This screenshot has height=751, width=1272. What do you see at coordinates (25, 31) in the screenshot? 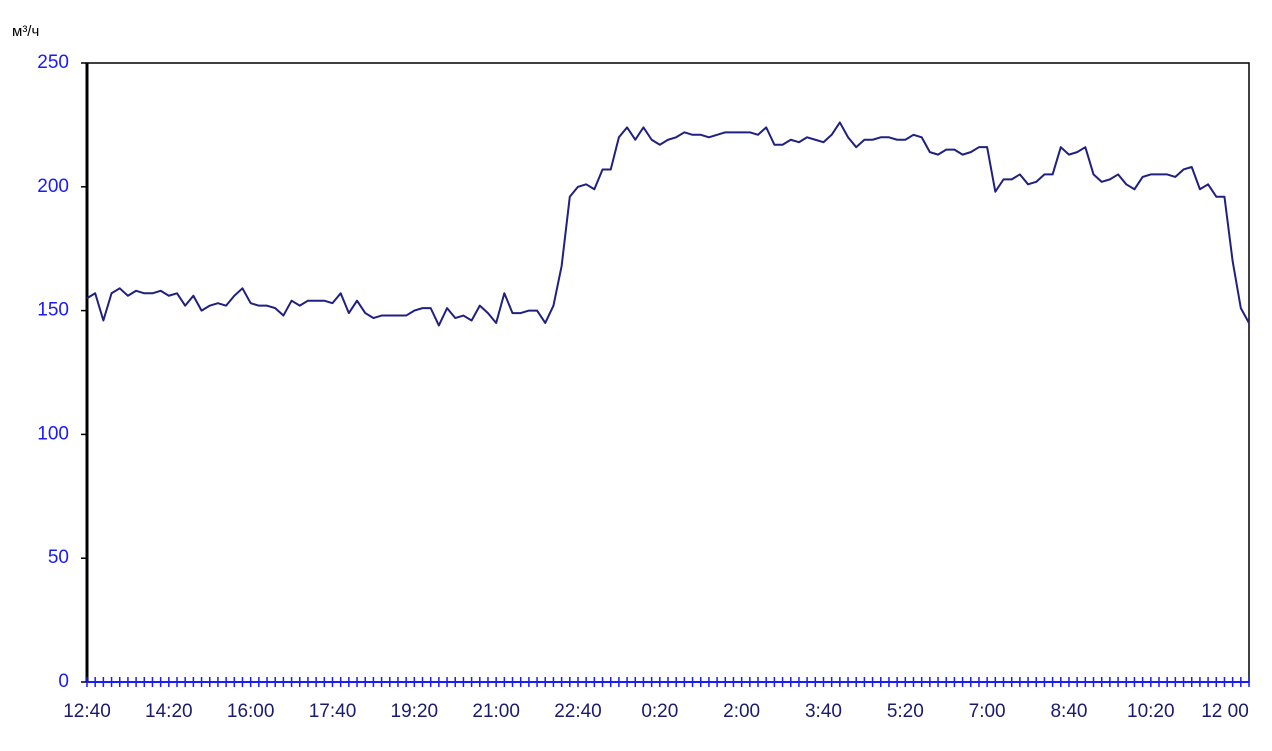
I see `y-axis-unit: м³/ч` at bounding box center [25, 31].